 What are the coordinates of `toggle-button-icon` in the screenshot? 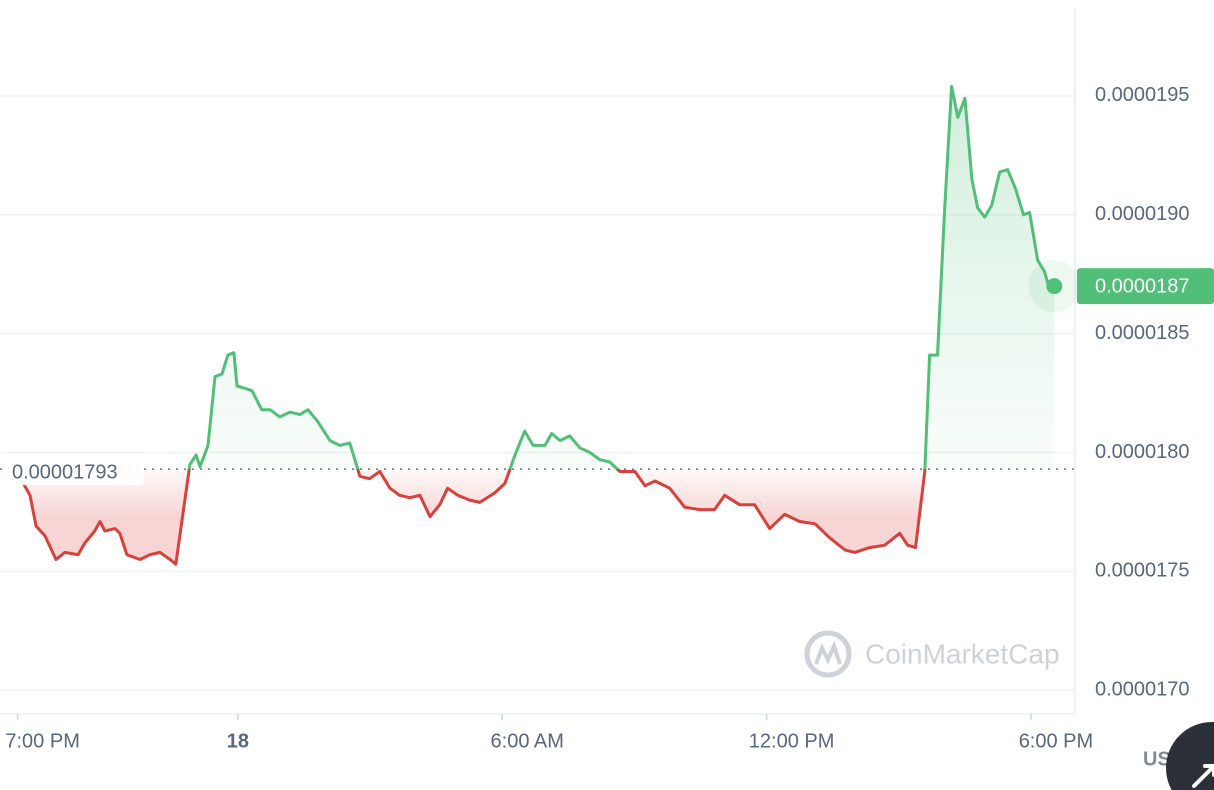 It's located at (1203, 776).